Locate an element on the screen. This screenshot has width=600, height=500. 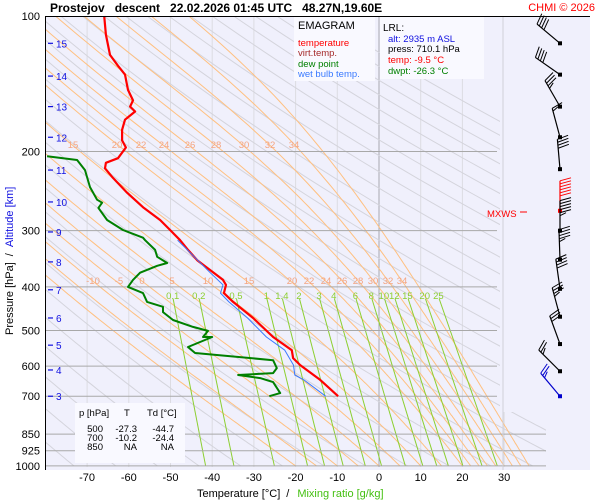
altitude-tick-label: 10 is located at coordinates (62, 203).